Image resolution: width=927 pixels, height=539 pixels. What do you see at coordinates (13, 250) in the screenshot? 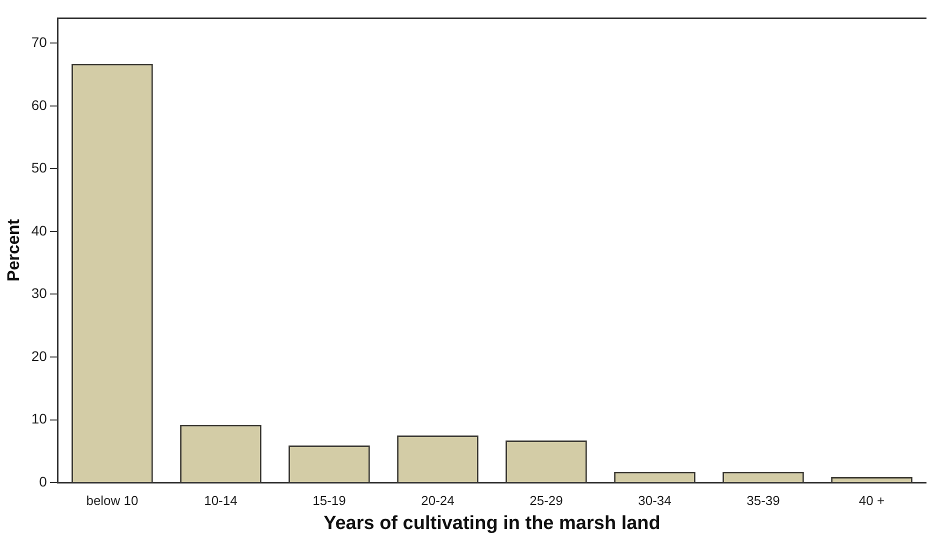
I see `y-axis-title: Percent` at bounding box center [13, 250].